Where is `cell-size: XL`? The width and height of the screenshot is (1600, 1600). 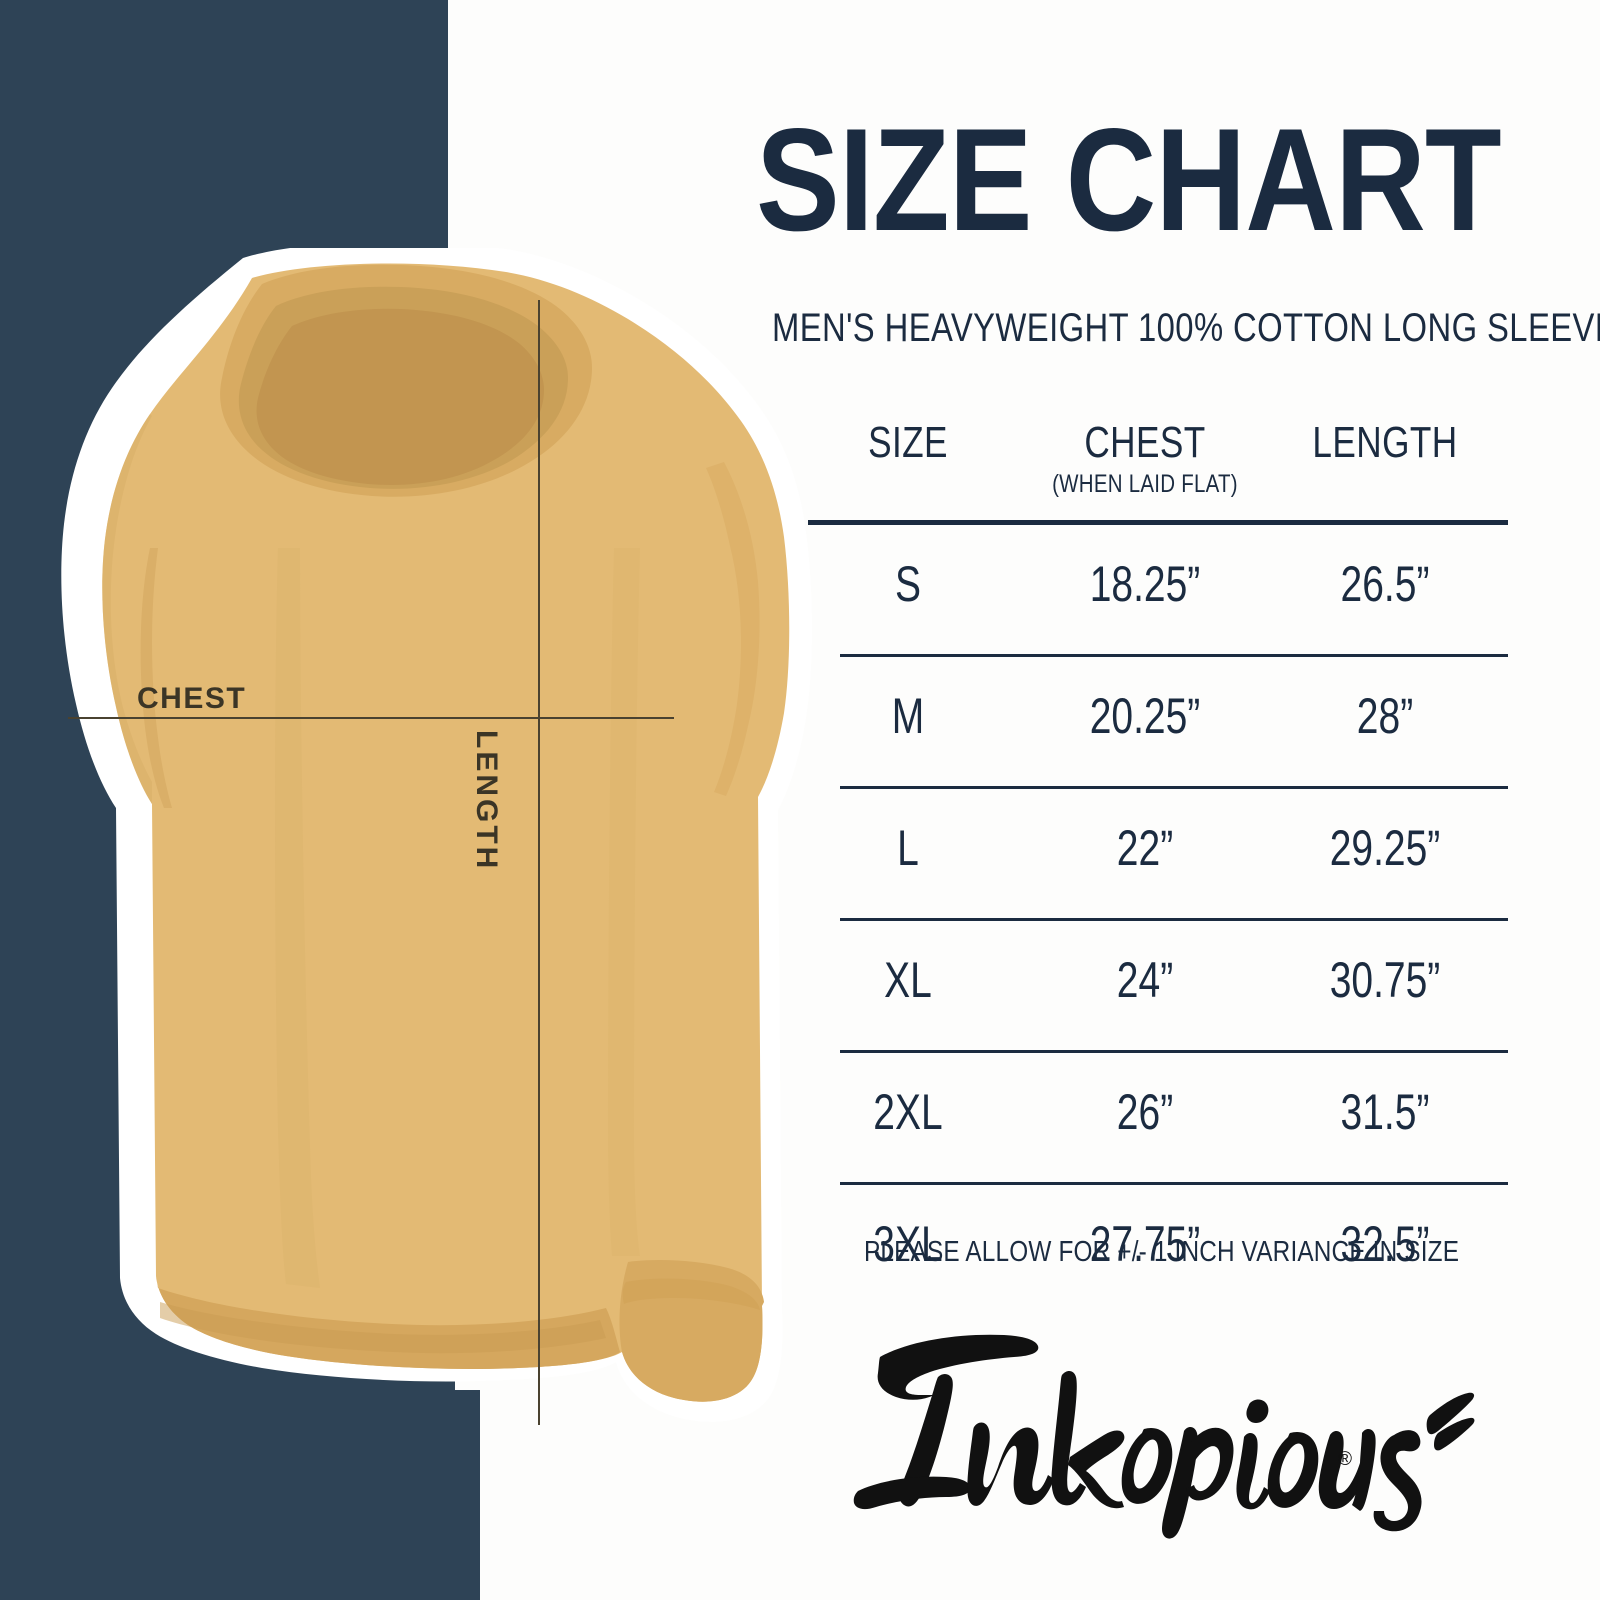 cell-size: XL is located at coordinates (908, 980).